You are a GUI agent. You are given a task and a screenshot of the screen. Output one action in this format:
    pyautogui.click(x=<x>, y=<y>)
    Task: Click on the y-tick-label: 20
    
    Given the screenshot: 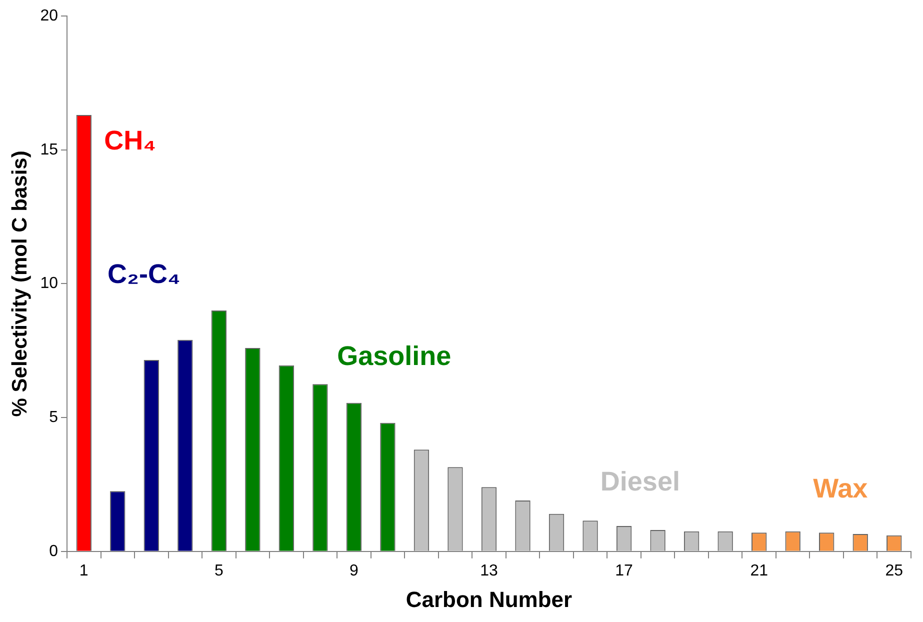 What is the action you would take?
    pyautogui.click(x=49, y=15)
    